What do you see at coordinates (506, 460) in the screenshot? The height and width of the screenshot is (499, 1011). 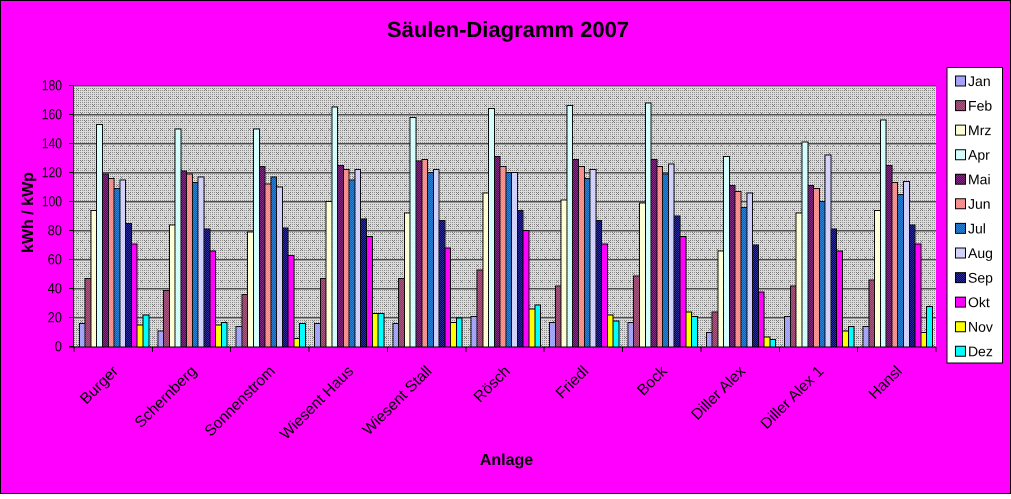 I see `svg-text: Anlage` at bounding box center [506, 460].